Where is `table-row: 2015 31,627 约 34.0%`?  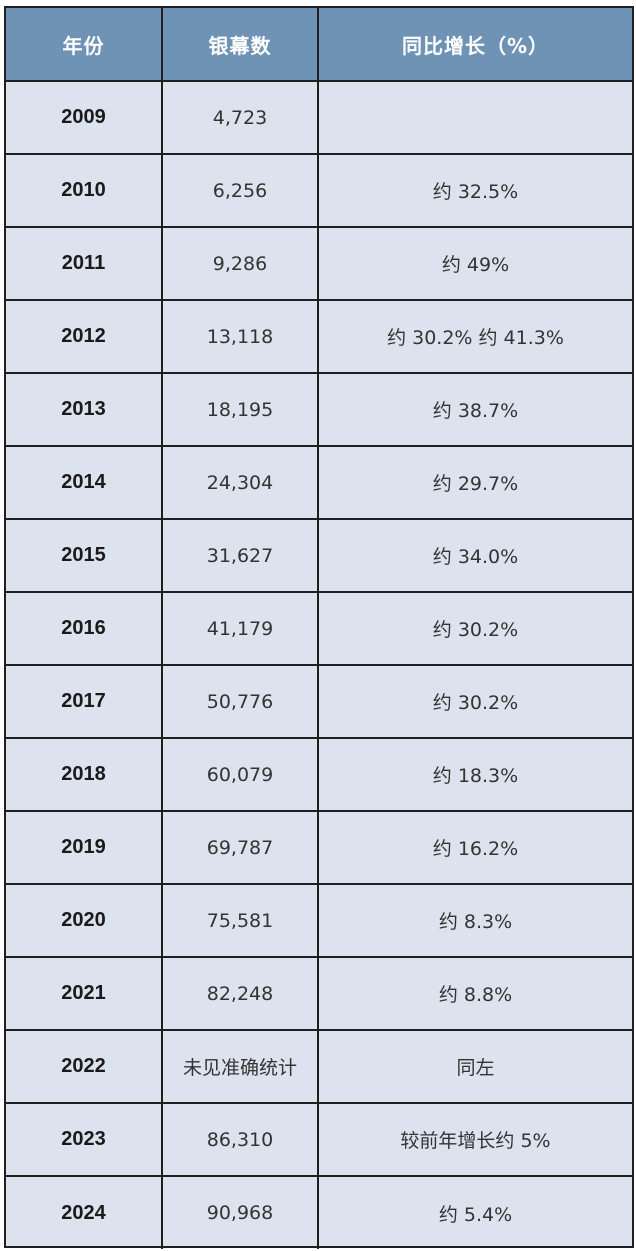
table-row: 2015 31,627 约 34.0% is located at coordinates (319, 556).